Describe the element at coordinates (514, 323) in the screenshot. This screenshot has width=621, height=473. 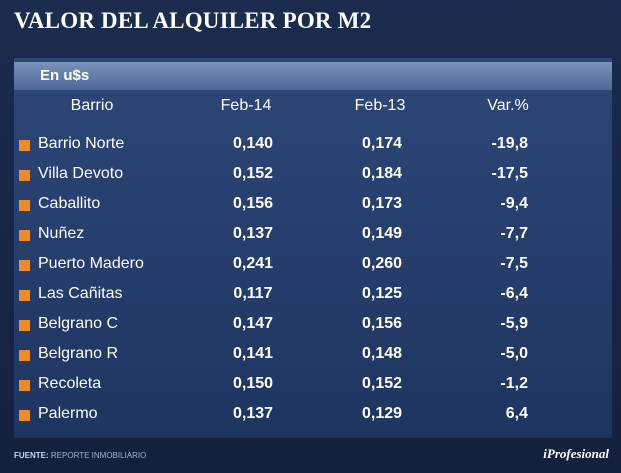
I see `value-cell: -5,9` at that location.